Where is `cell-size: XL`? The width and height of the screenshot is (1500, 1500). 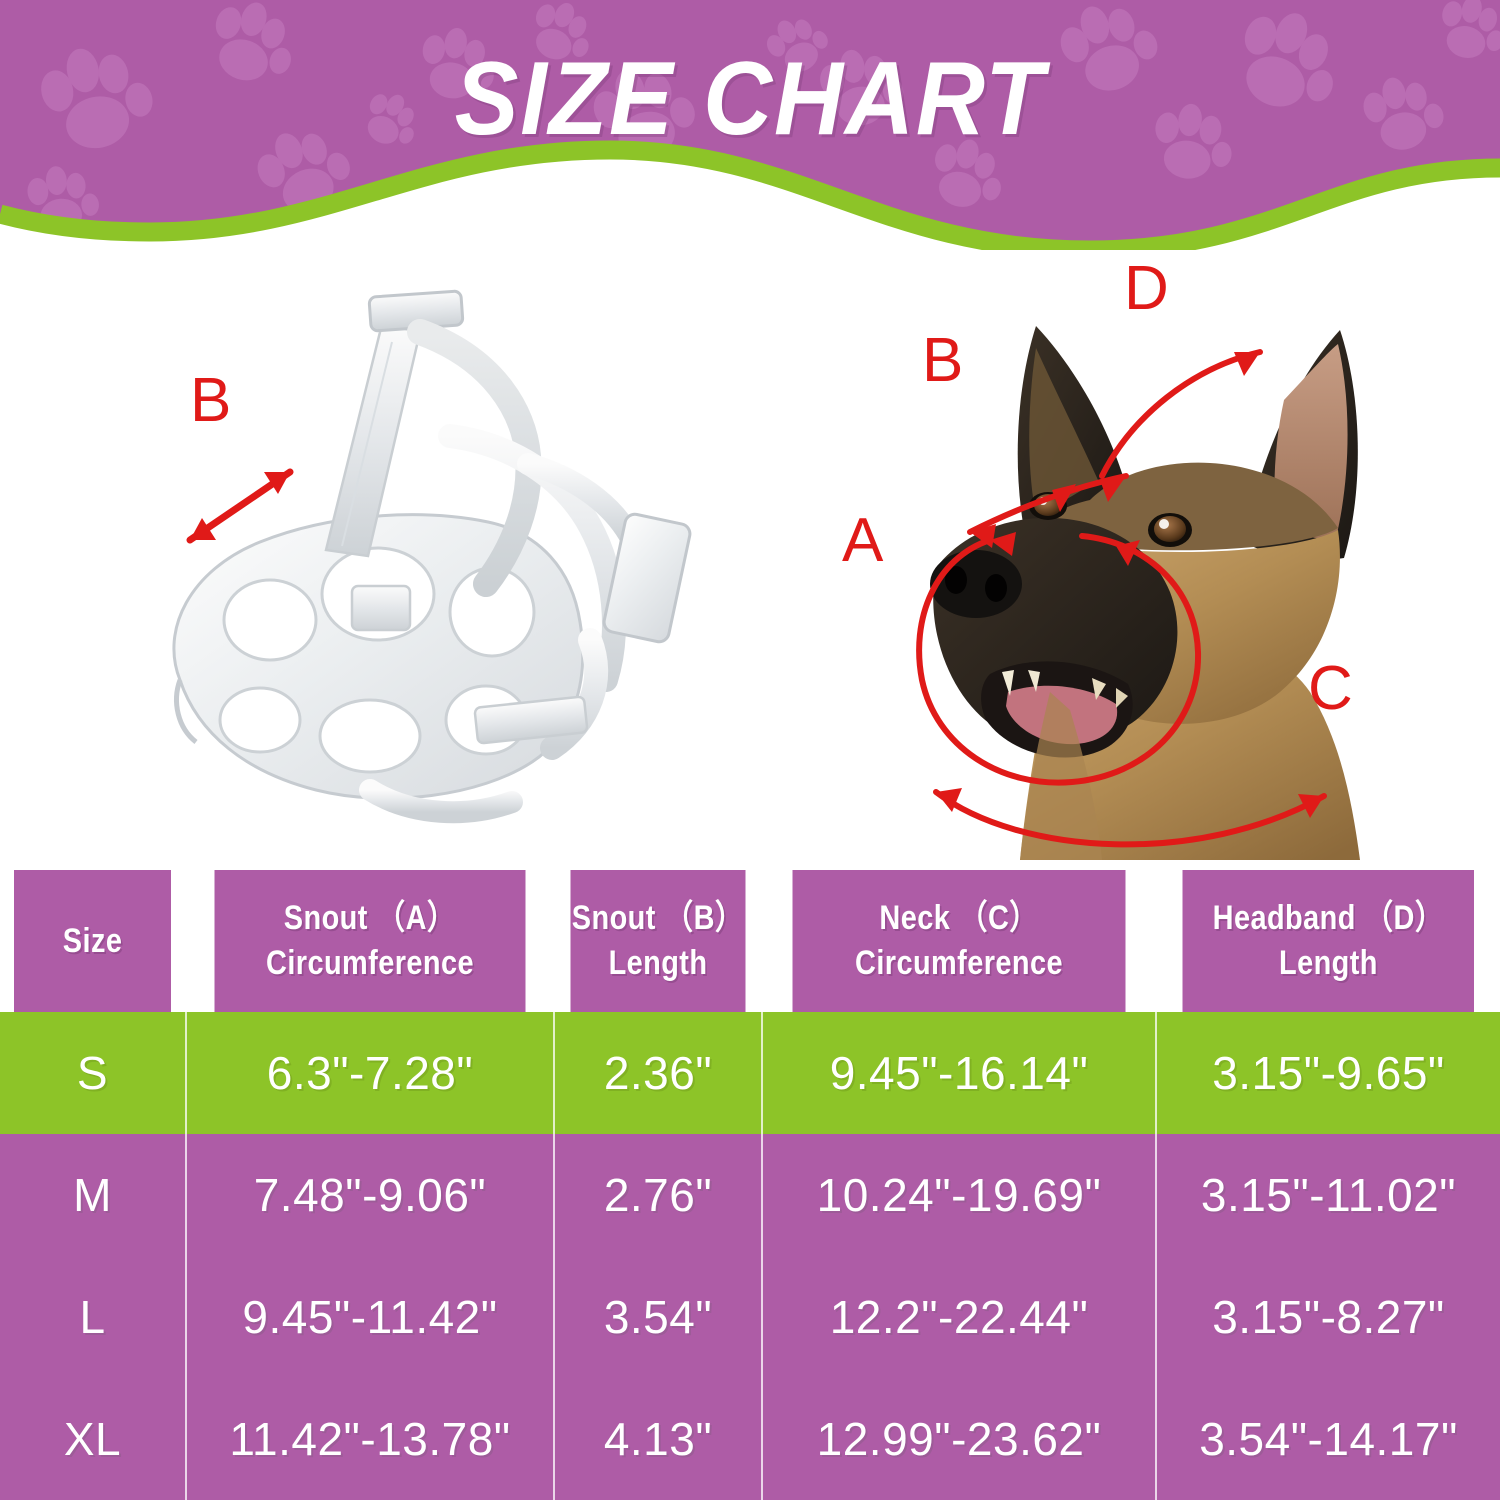 cell-size: XL is located at coordinates (93, 1439).